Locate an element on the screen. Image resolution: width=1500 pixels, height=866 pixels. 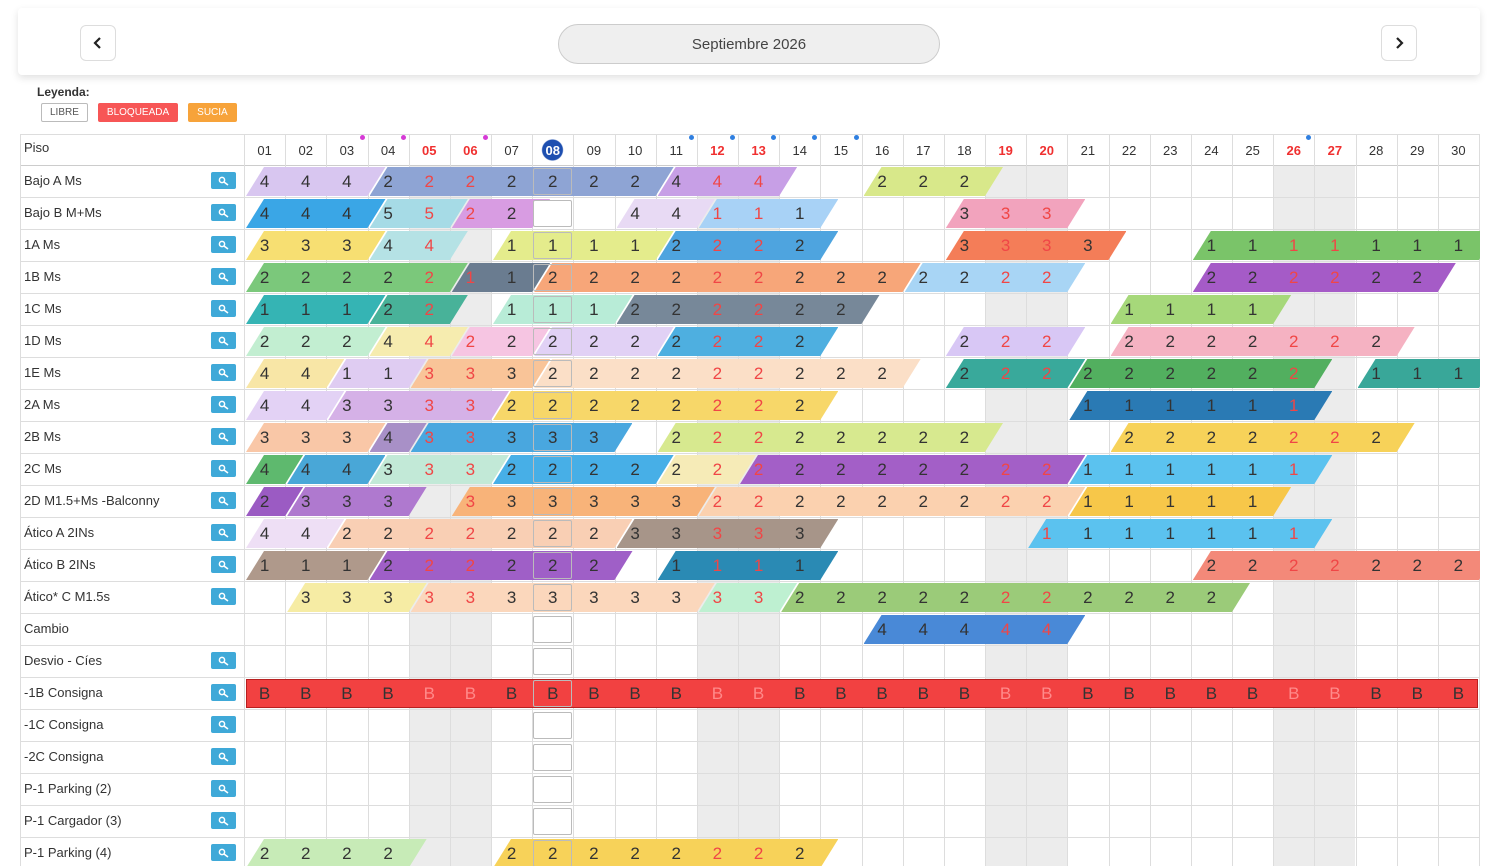
booking-count: B is located at coordinates (1252, 693).